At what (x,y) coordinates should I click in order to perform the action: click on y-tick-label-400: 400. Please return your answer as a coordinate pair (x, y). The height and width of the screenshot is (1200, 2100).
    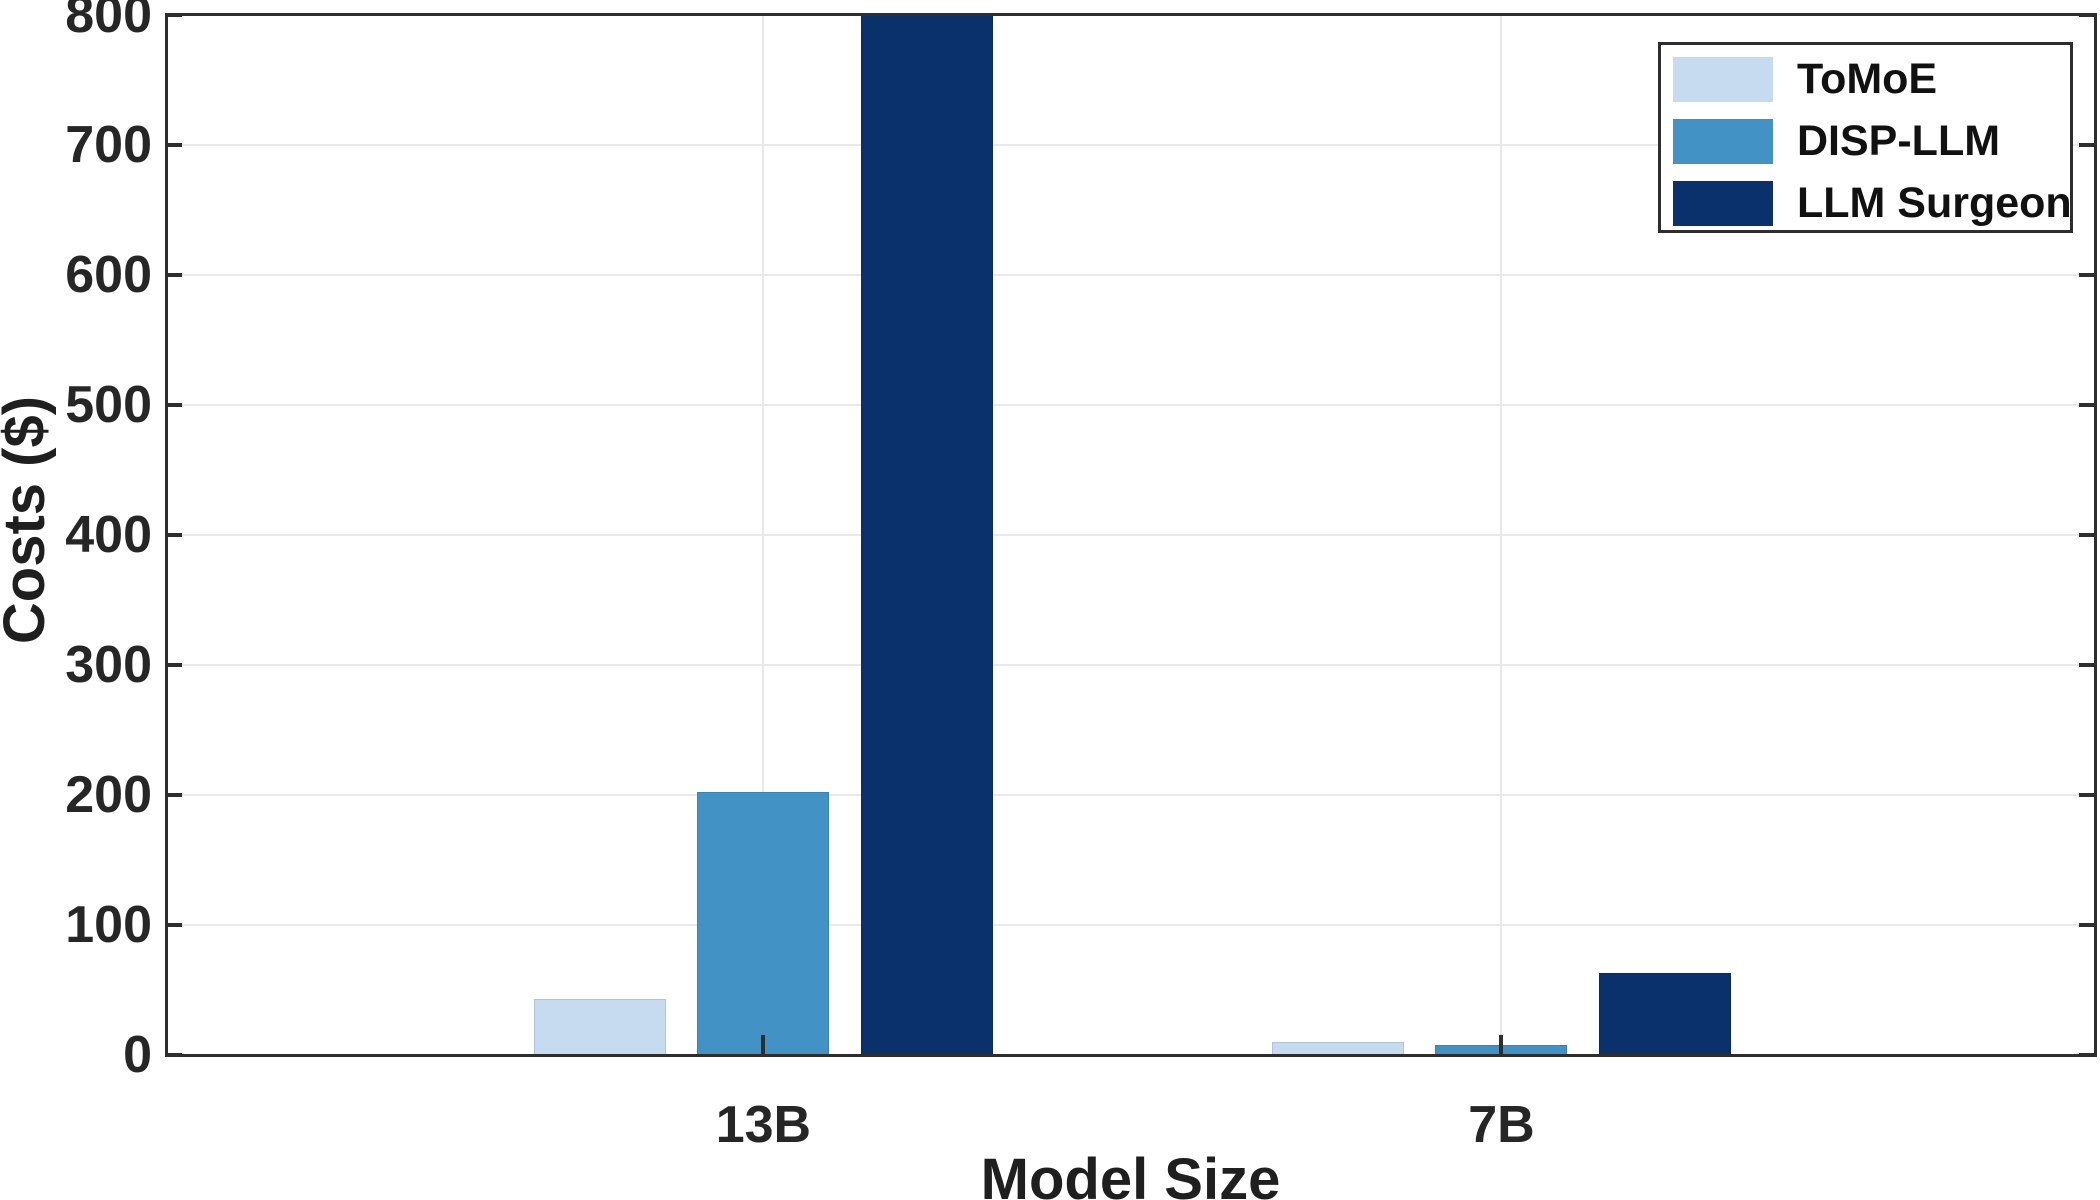
    Looking at the image, I should click on (108, 535).